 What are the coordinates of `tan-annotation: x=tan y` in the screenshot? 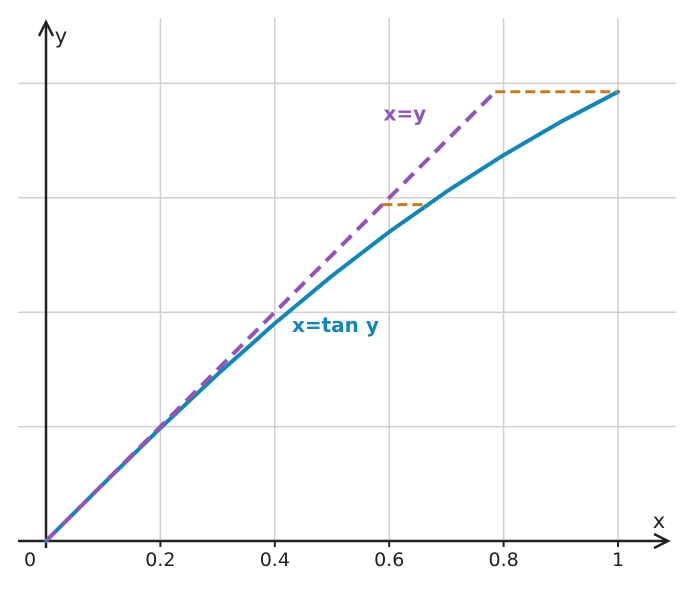 It's located at (335, 325).